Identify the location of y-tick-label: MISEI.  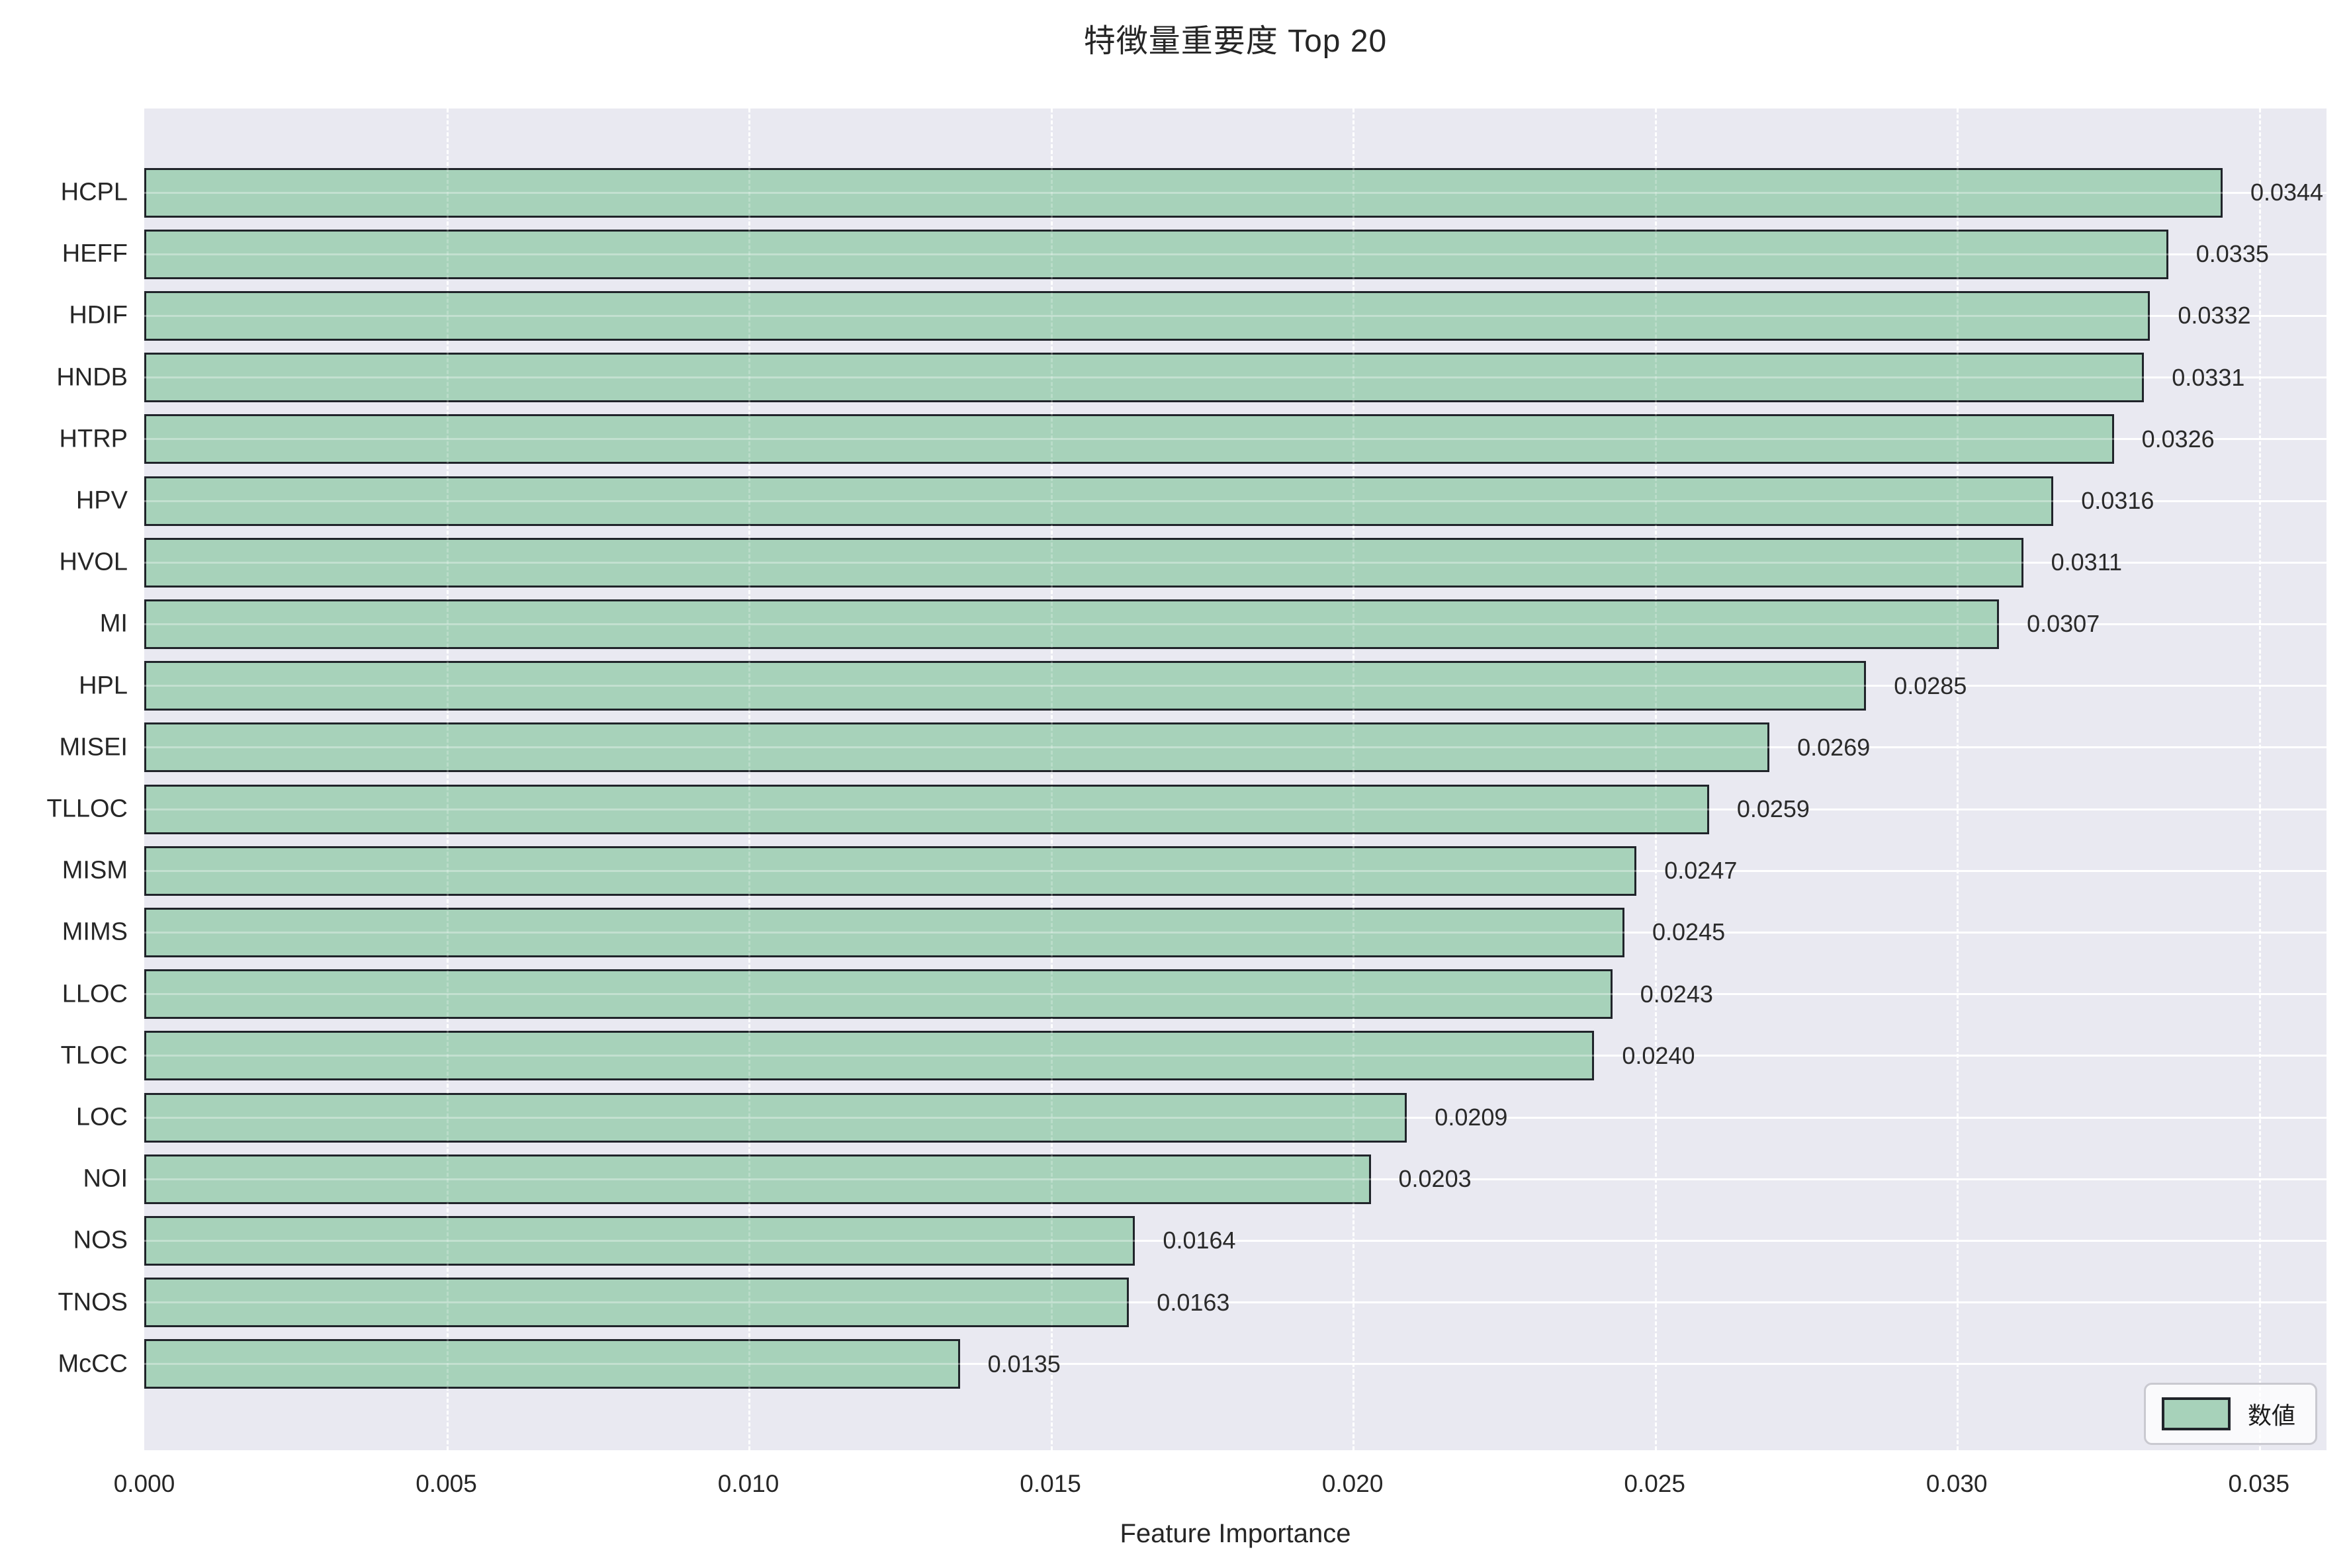
(93, 748).